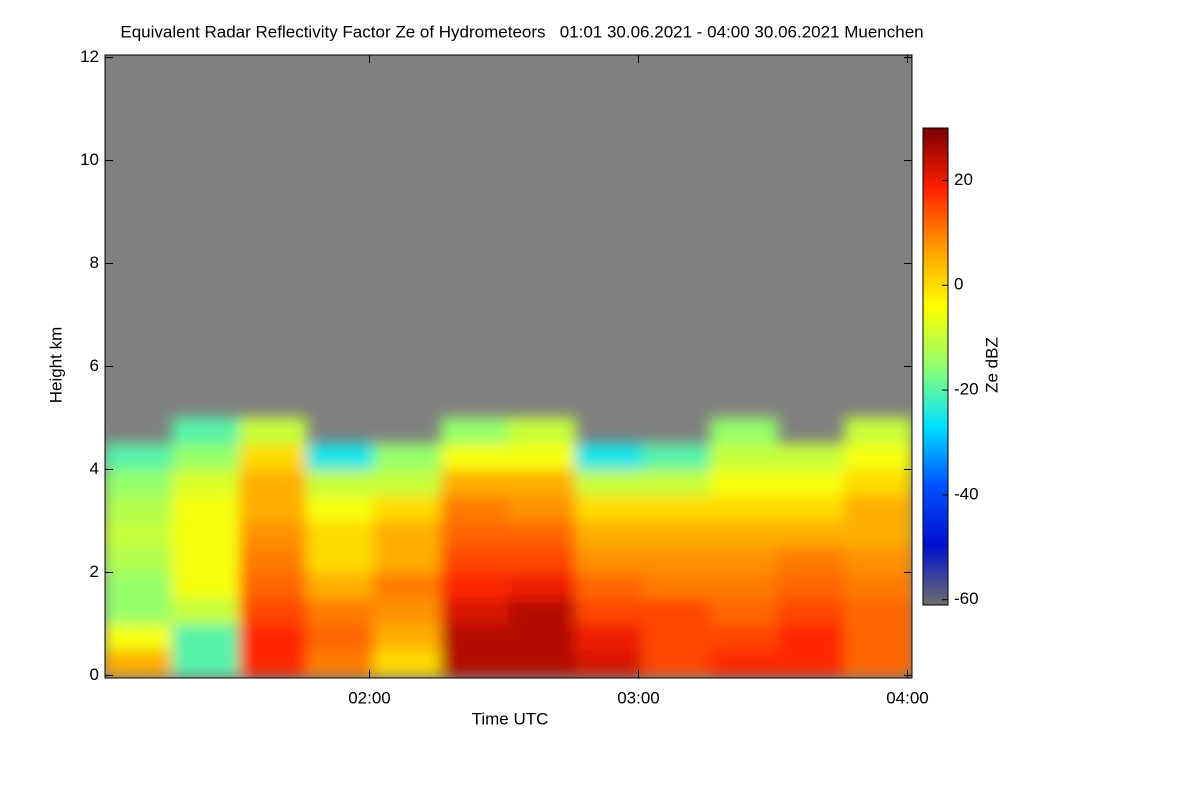 The image size is (1200, 805). What do you see at coordinates (991, 365) in the screenshot?
I see `colorbar-label: Ze dBZ` at bounding box center [991, 365].